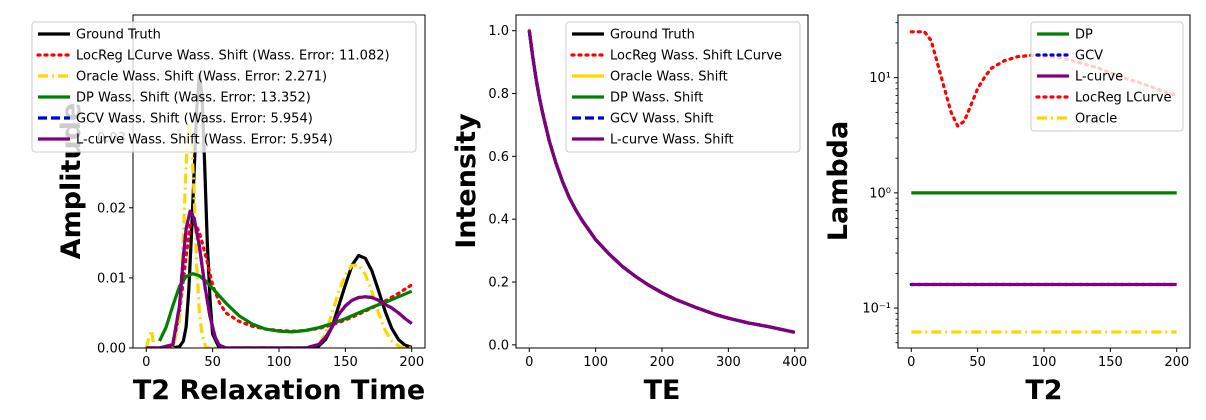  What do you see at coordinates (1043, 390) in the screenshot?
I see `x-axis-label: T2` at bounding box center [1043, 390].